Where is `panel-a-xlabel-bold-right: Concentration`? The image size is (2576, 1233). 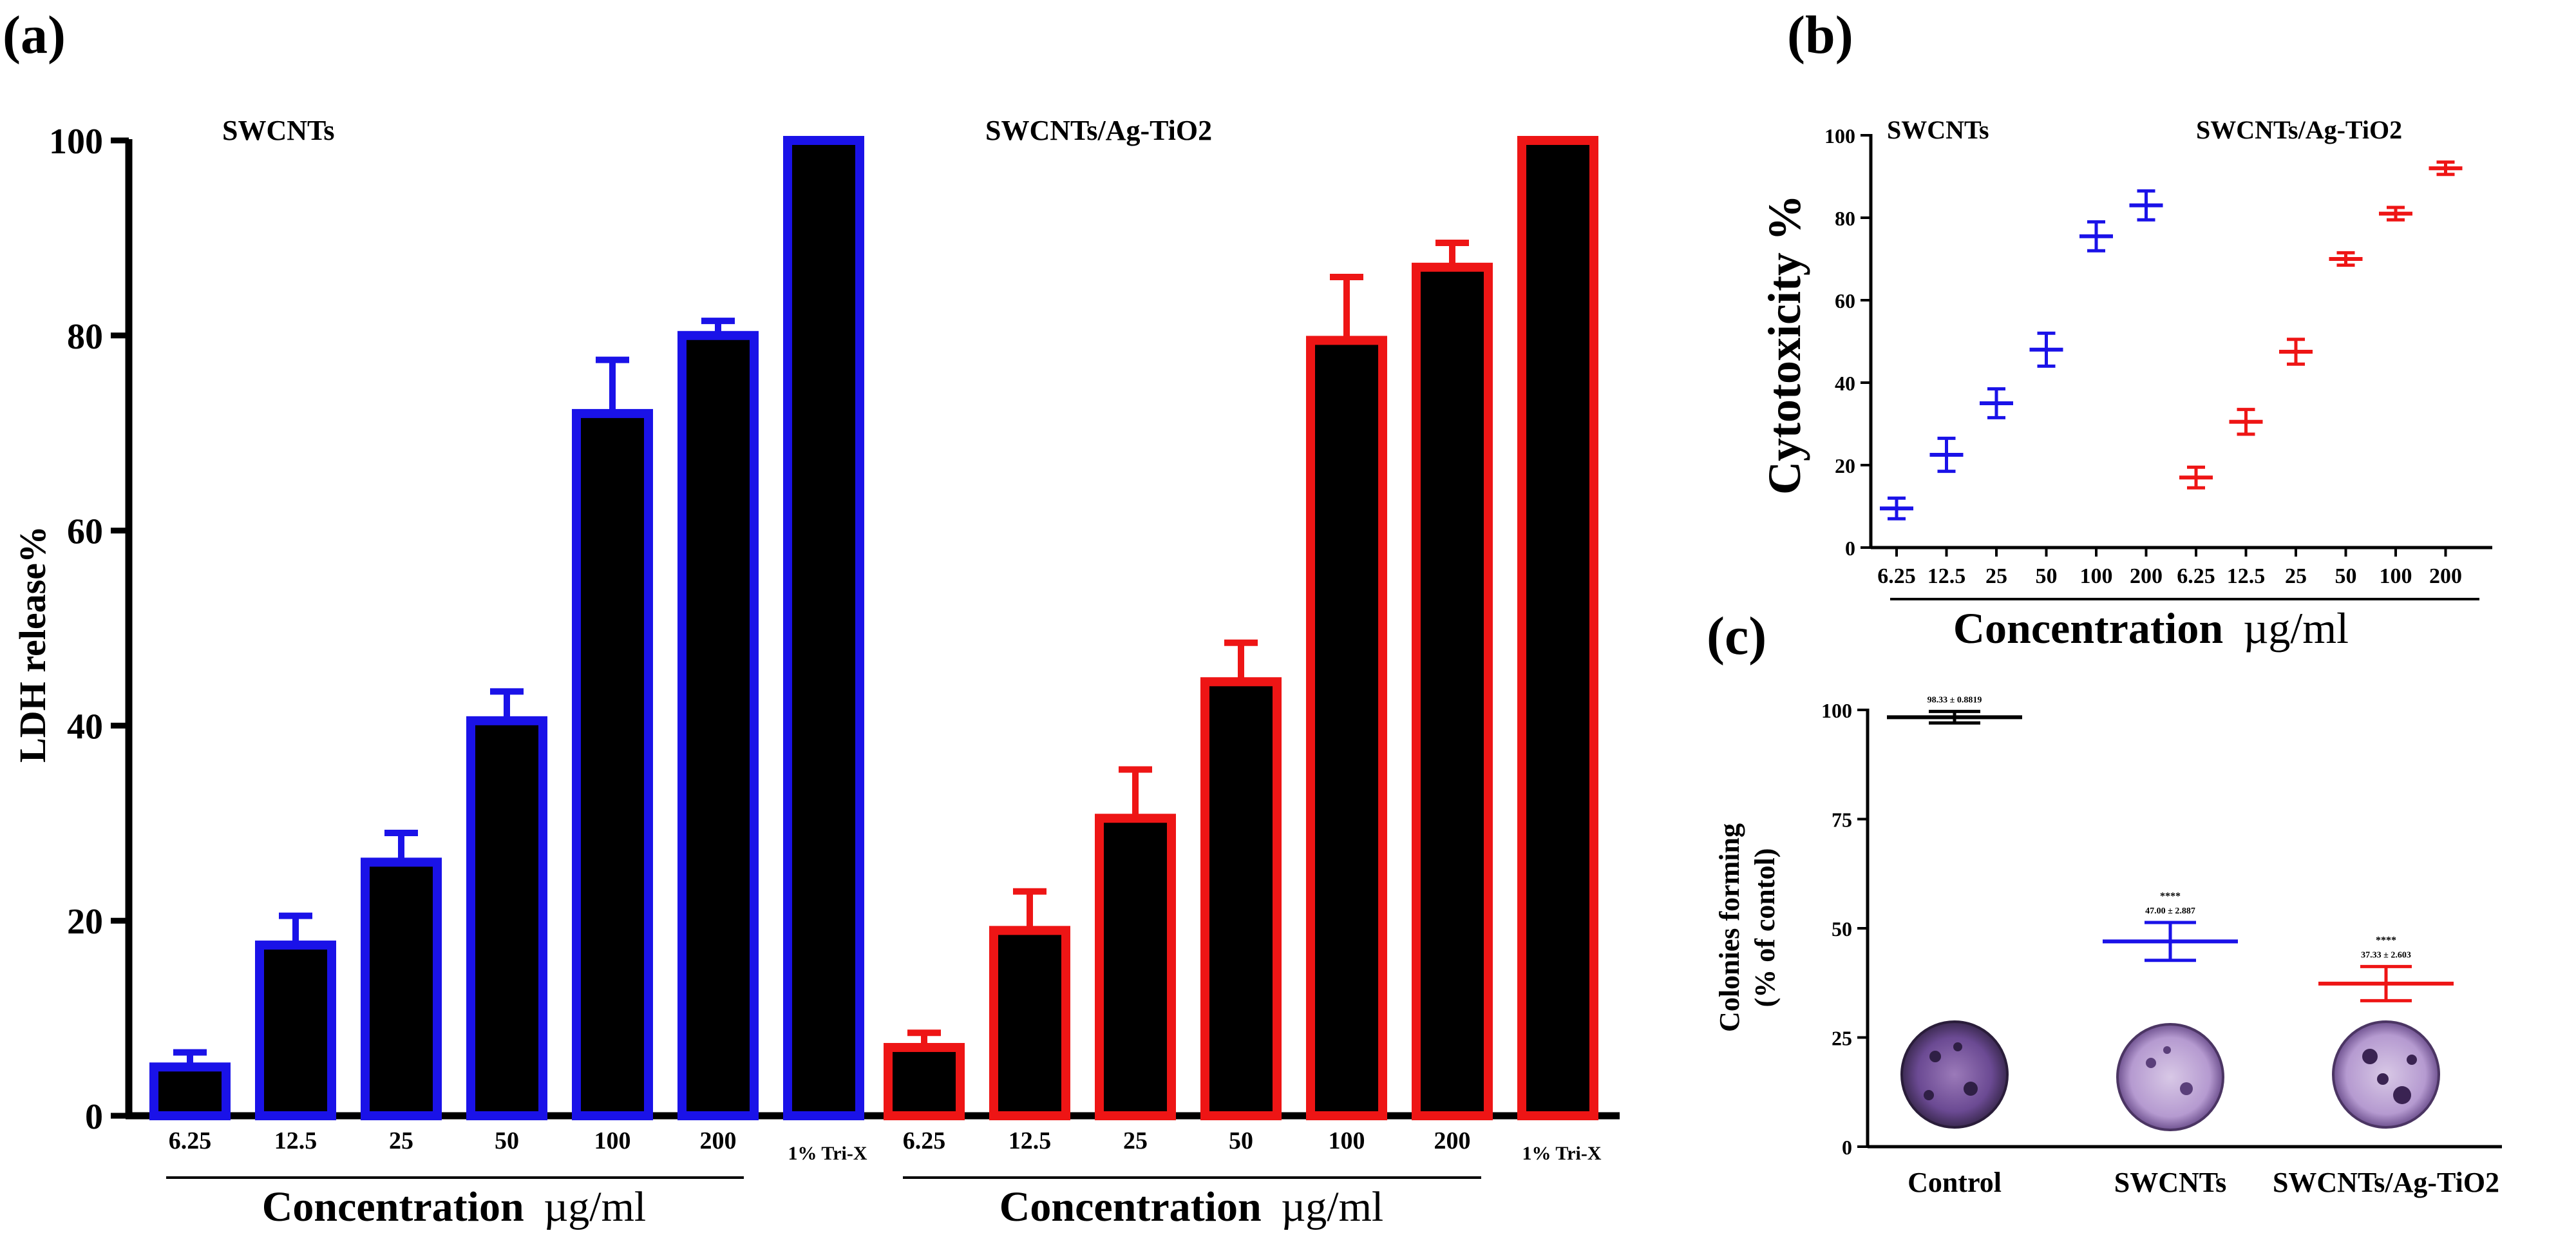
panel-a-xlabel-bold-right: Concentration is located at coordinates (1130, 1206).